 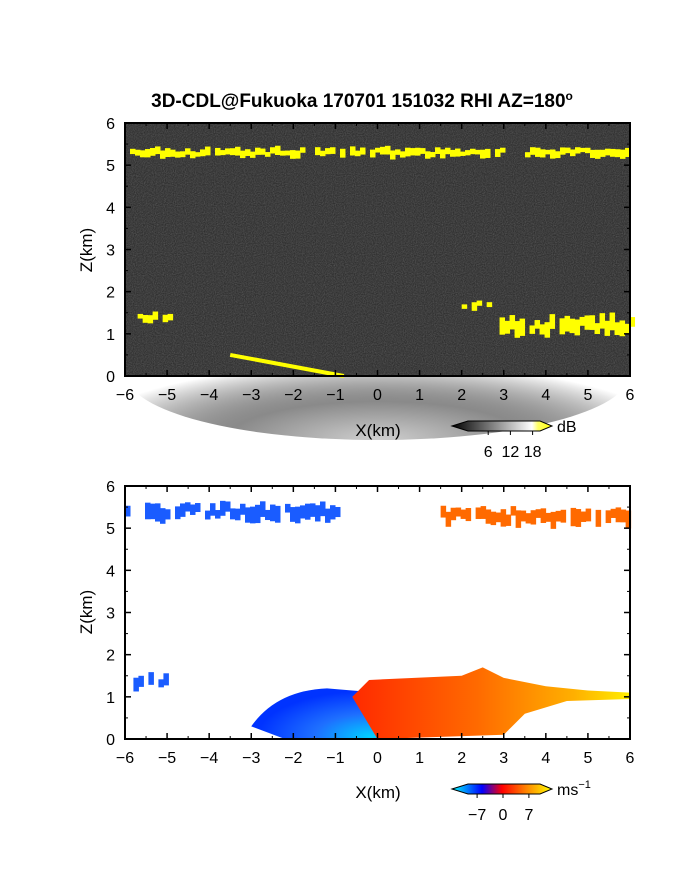 I want to click on backscatter-ytick-label: 2, so click(x=110, y=293).